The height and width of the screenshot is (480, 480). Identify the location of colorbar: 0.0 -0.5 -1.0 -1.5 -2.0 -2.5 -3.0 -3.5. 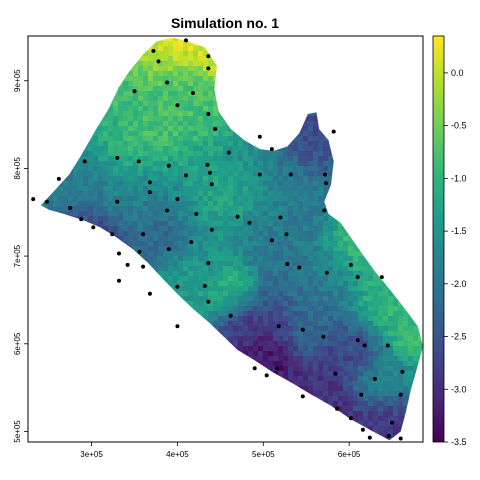
(449, 241).